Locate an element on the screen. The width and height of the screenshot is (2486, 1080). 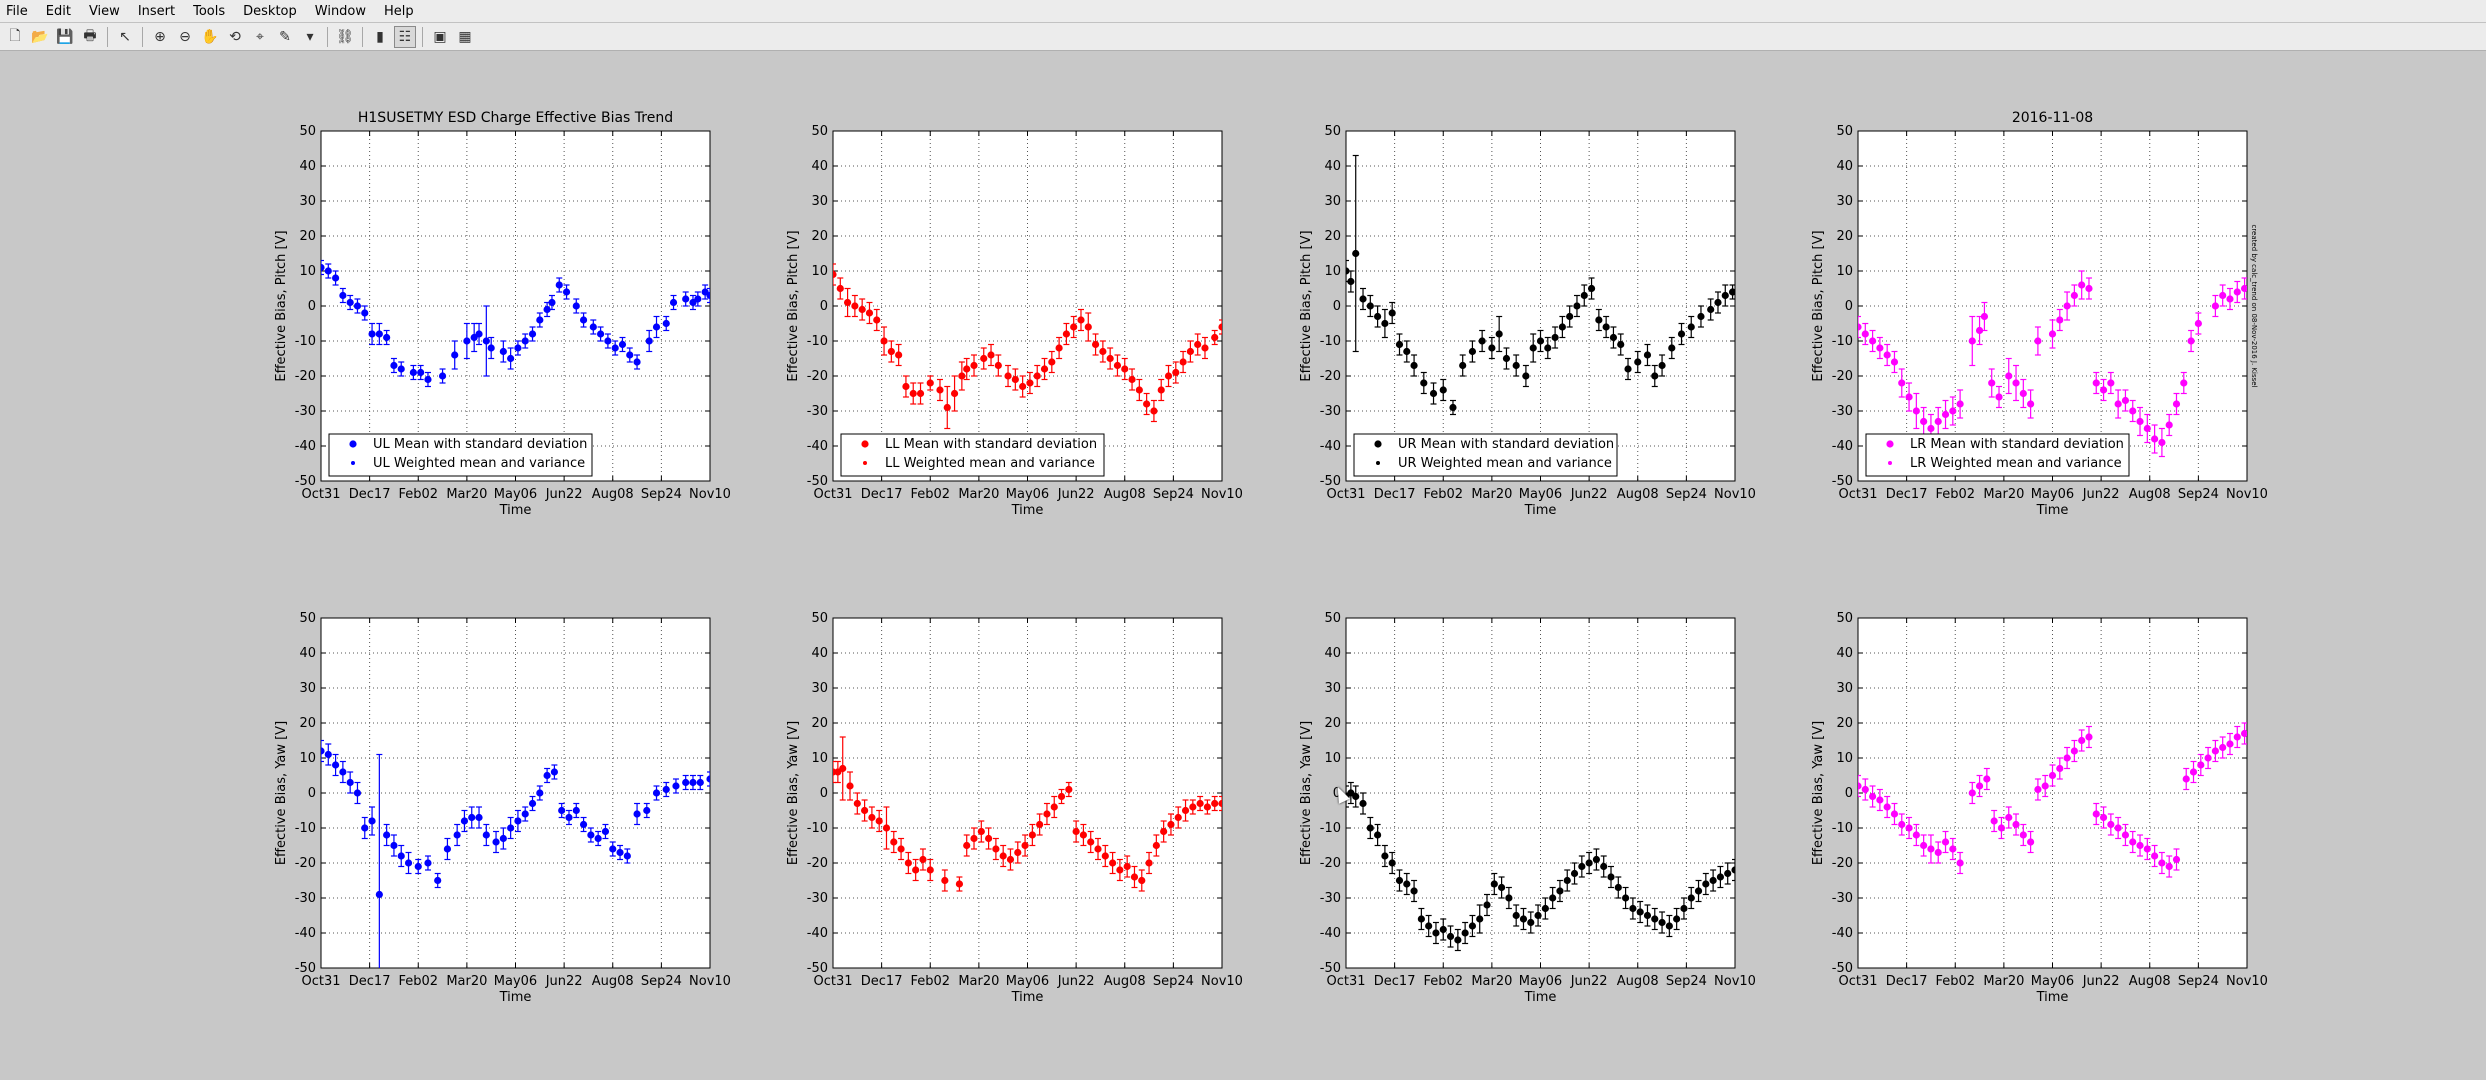
print-icon: 🖶 is located at coordinates (90, 35).